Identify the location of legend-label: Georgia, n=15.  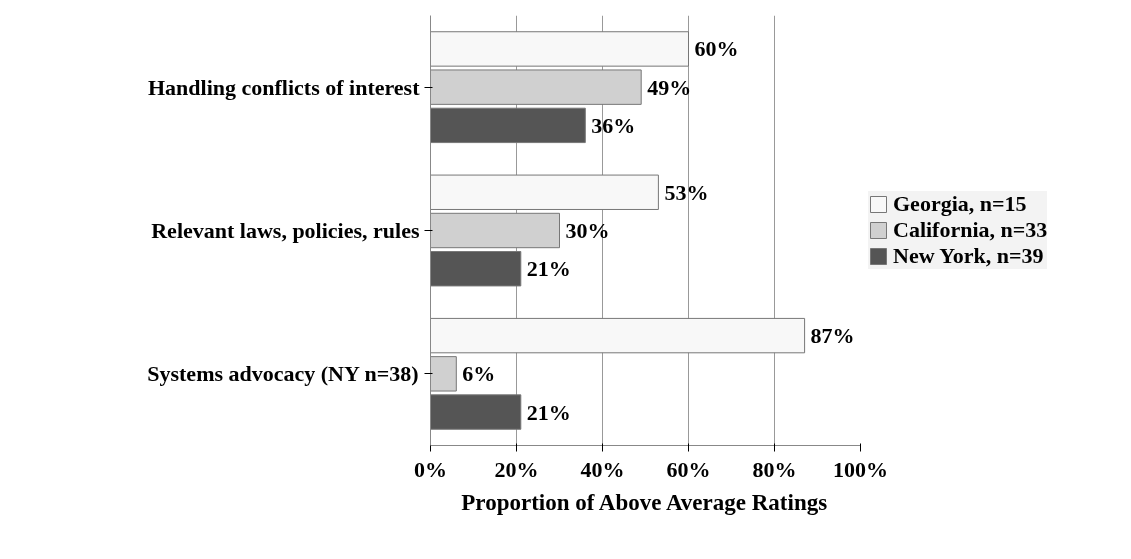
(960, 204).